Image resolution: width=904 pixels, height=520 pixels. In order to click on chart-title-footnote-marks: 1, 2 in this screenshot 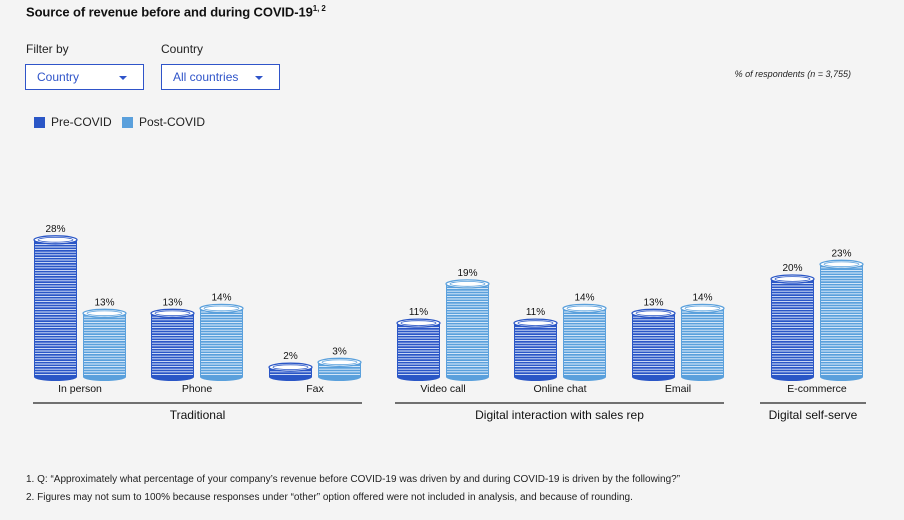, I will do `click(319, 8)`.